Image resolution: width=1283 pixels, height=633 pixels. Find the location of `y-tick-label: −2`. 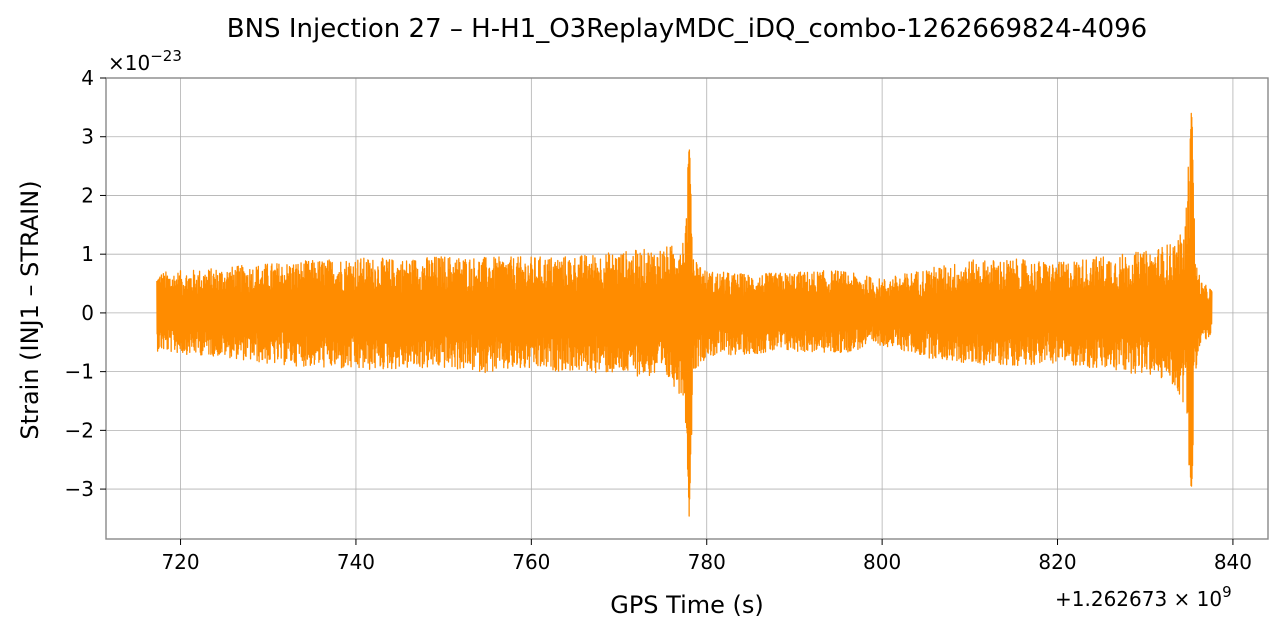

y-tick-label: −2 is located at coordinates (79, 430).